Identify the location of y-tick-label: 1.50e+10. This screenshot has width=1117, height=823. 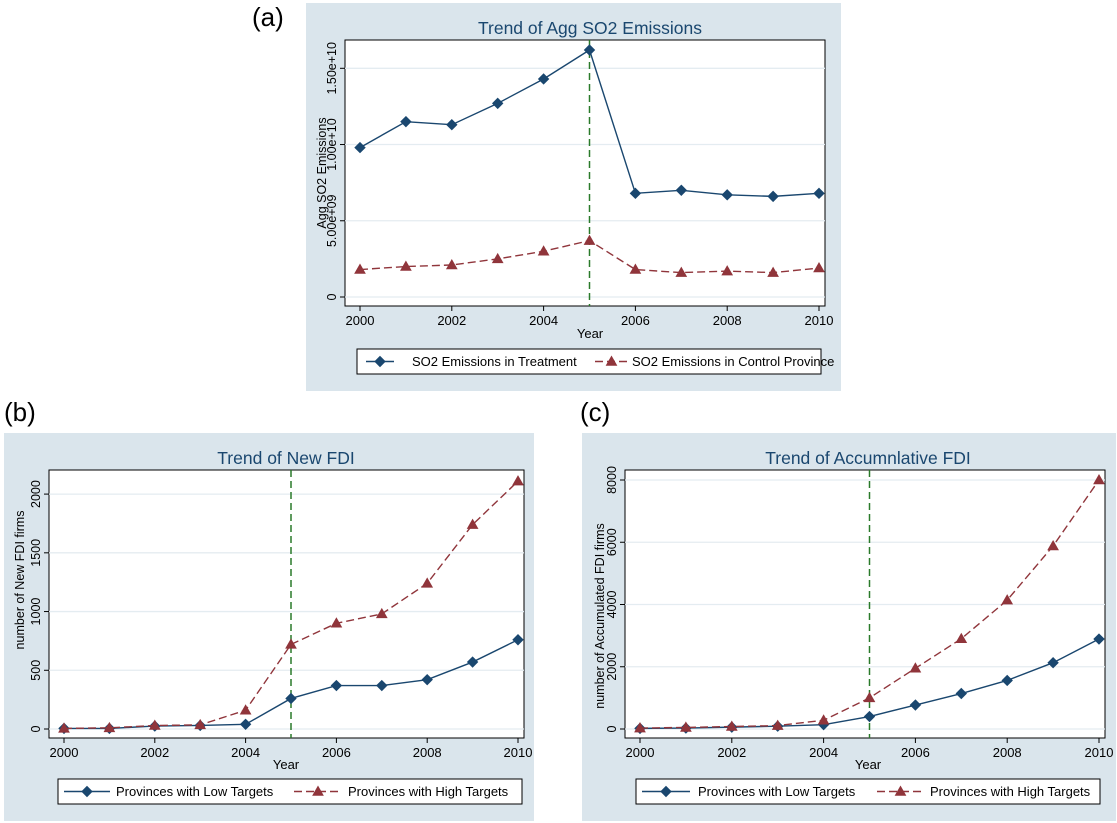
(332, 68).